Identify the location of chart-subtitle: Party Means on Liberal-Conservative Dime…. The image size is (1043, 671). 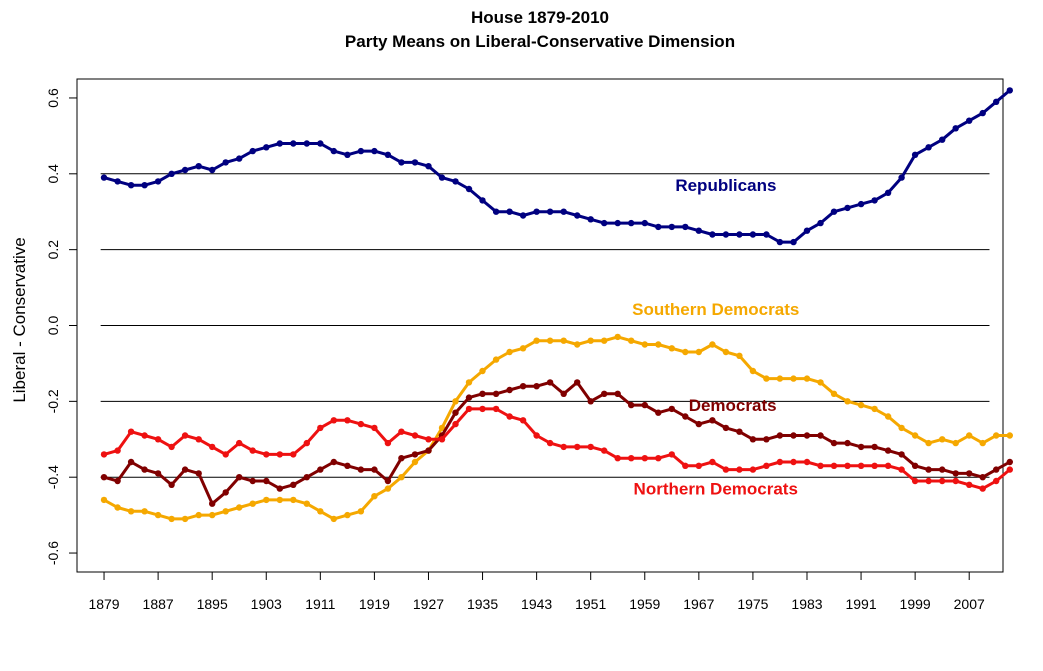
(540, 41).